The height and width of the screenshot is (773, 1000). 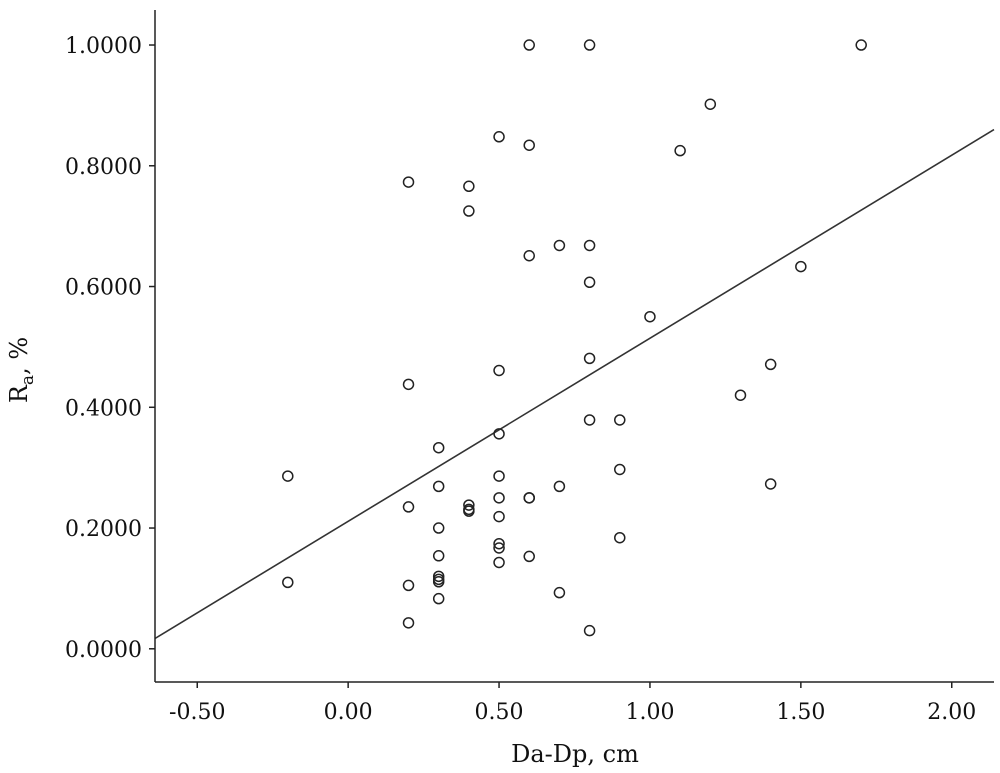 I want to click on y-tick-label: 0.8000, so click(x=103, y=167).